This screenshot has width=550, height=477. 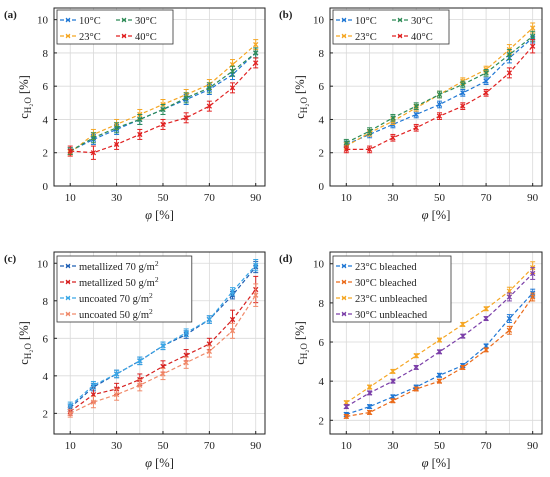 What do you see at coordinates (116, 314) in the screenshot?
I see `legend-label: uncoated 50 g/m2` at bounding box center [116, 314].